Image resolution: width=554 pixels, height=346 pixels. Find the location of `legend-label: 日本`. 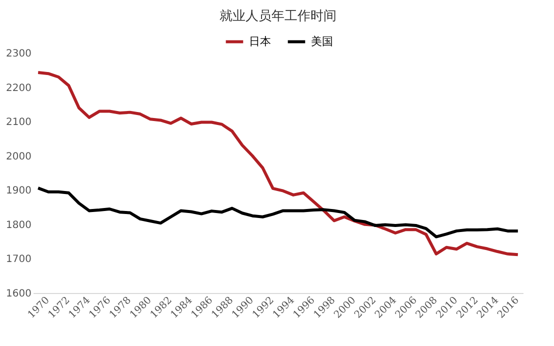

legend-label: 日本 is located at coordinates (260, 41).